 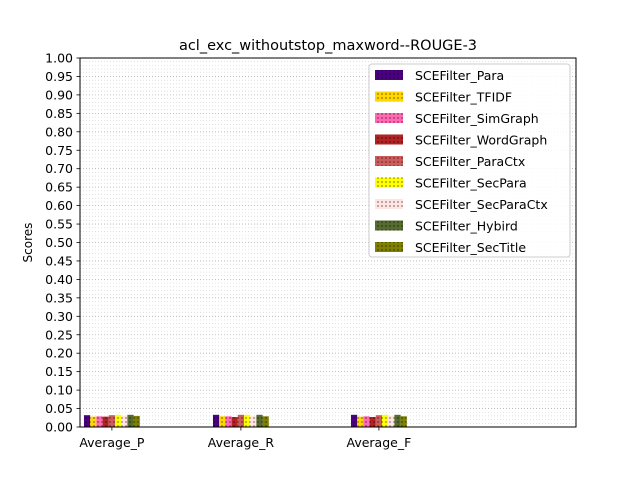 What do you see at coordinates (477, 118) in the screenshot?
I see `legend-label: SCEFilter_SimGraph` at bounding box center [477, 118].